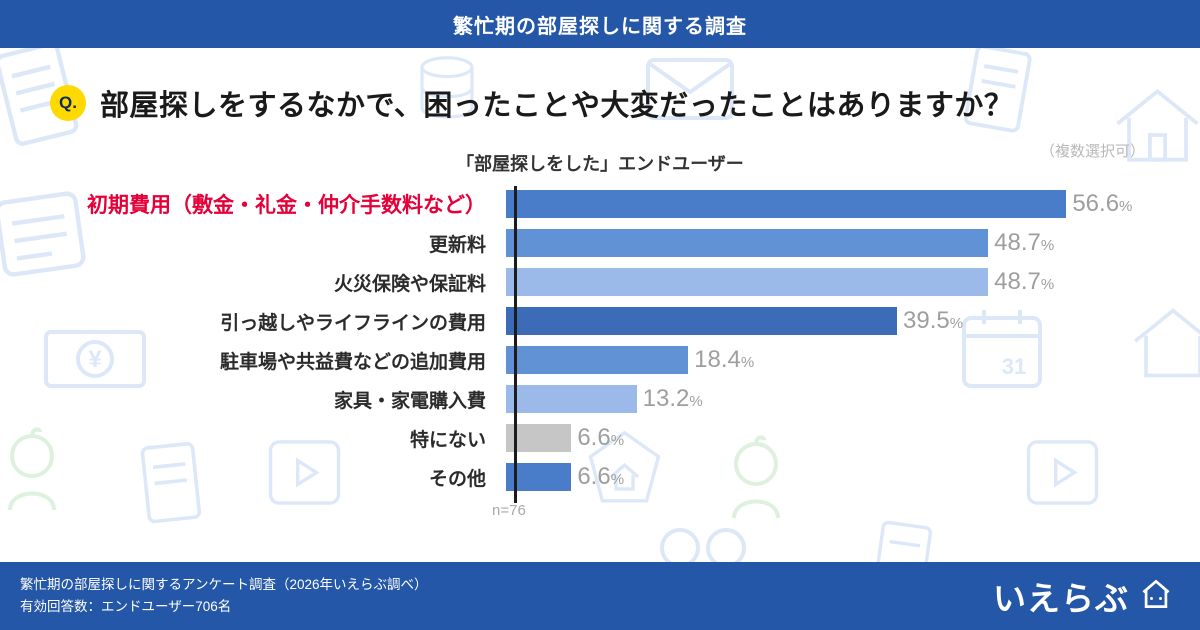  What do you see at coordinates (1092, 151) in the screenshot?
I see `multi-select-note: （複数選択可）` at bounding box center [1092, 151].